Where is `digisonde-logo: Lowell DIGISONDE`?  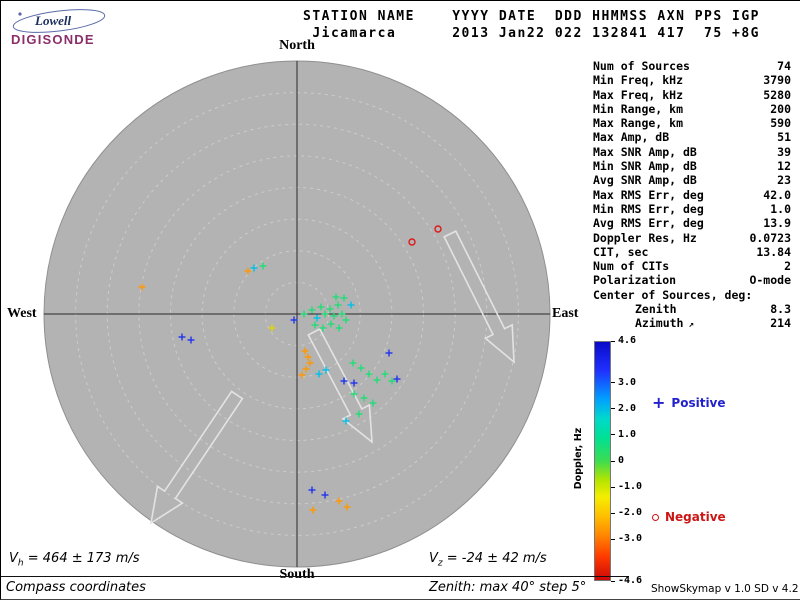 digisonde-logo: Lowell DIGISONDE is located at coordinates (59, 27).